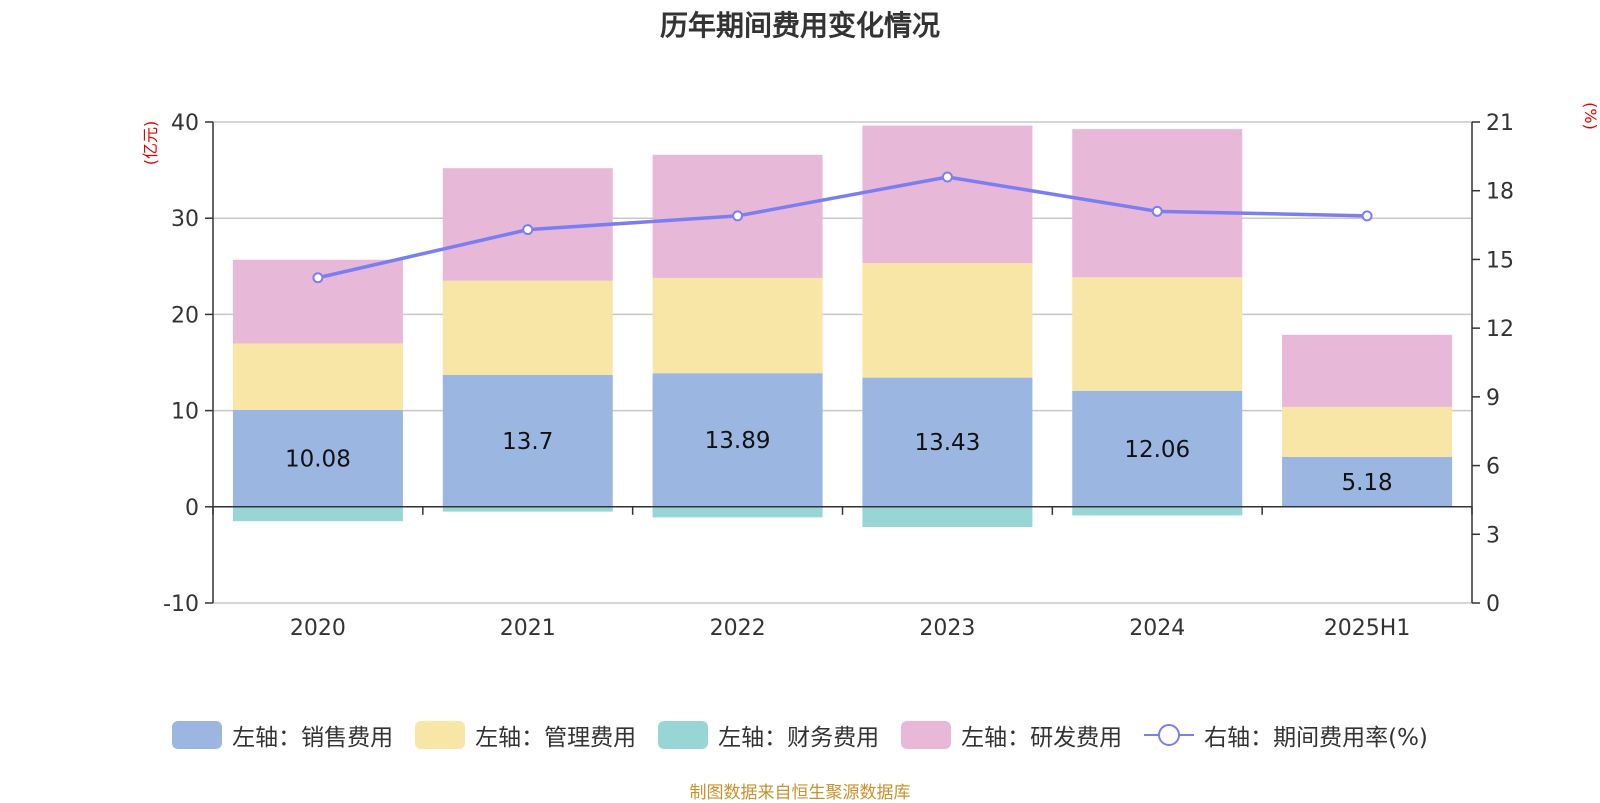 This screenshot has width=1600, height=803. I want to click on left-tick-label: -10, so click(181, 604).